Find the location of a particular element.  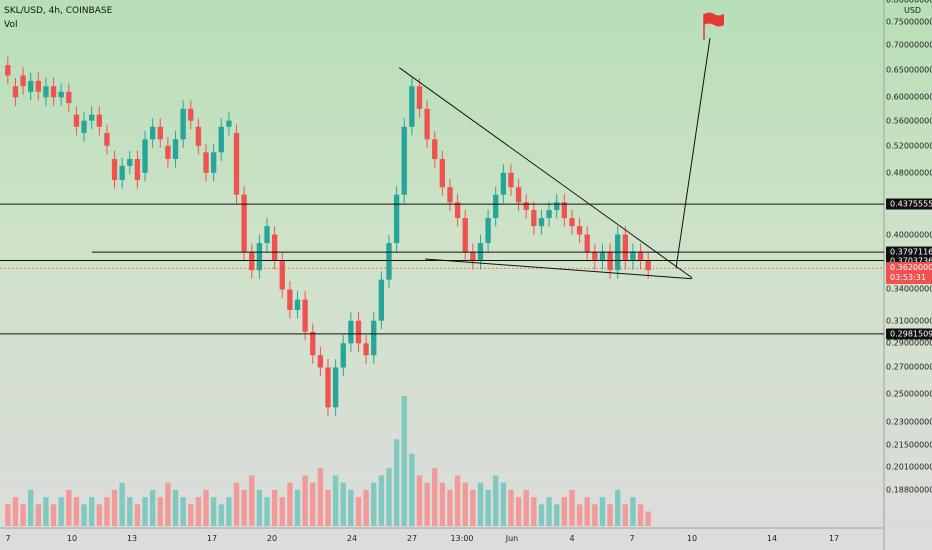

breakout-projection-line is located at coordinates (693, 153).